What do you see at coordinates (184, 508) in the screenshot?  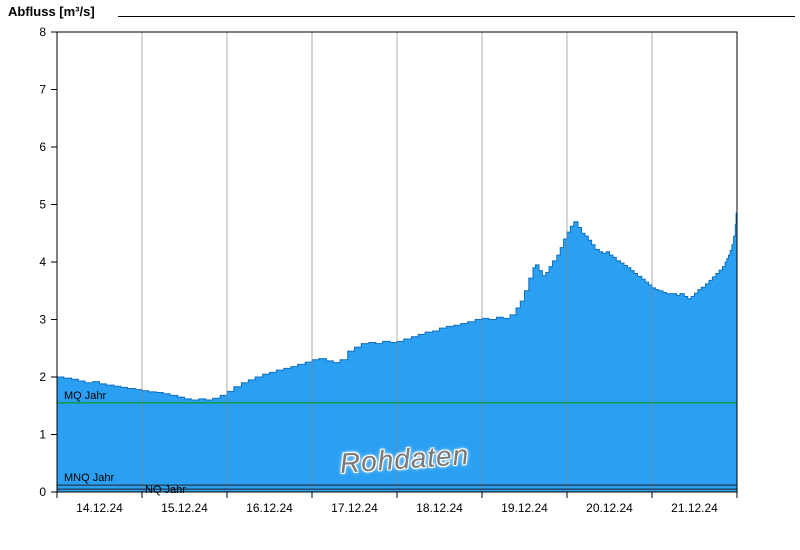 I see `x-tick-label: 15.12.24` at bounding box center [184, 508].